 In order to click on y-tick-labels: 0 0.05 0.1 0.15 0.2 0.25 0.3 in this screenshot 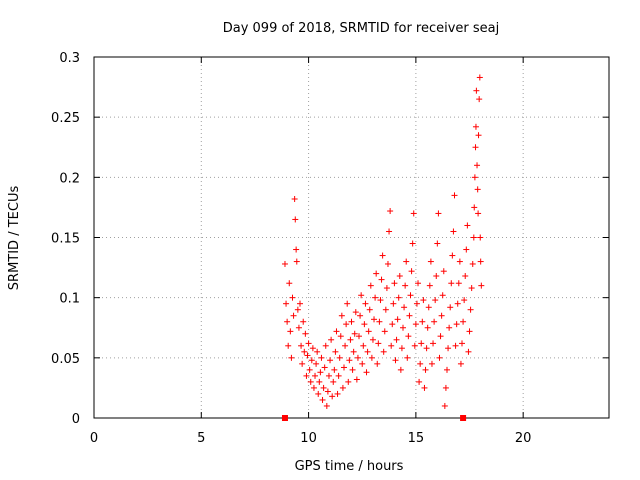, I will do `click(65, 239)`.